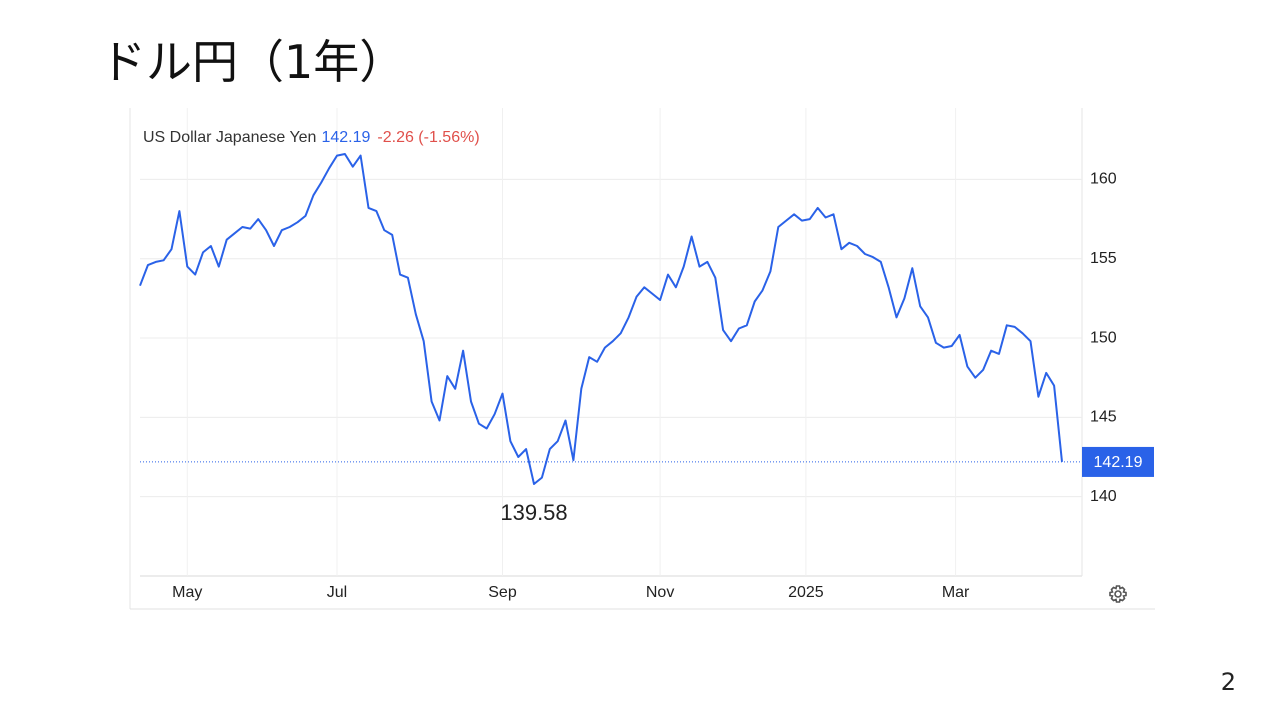 The width and height of the screenshot is (1280, 720). What do you see at coordinates (1228, 682) in the screenshot?
I see `page-number: 2` at bounding box center [1228, 682].